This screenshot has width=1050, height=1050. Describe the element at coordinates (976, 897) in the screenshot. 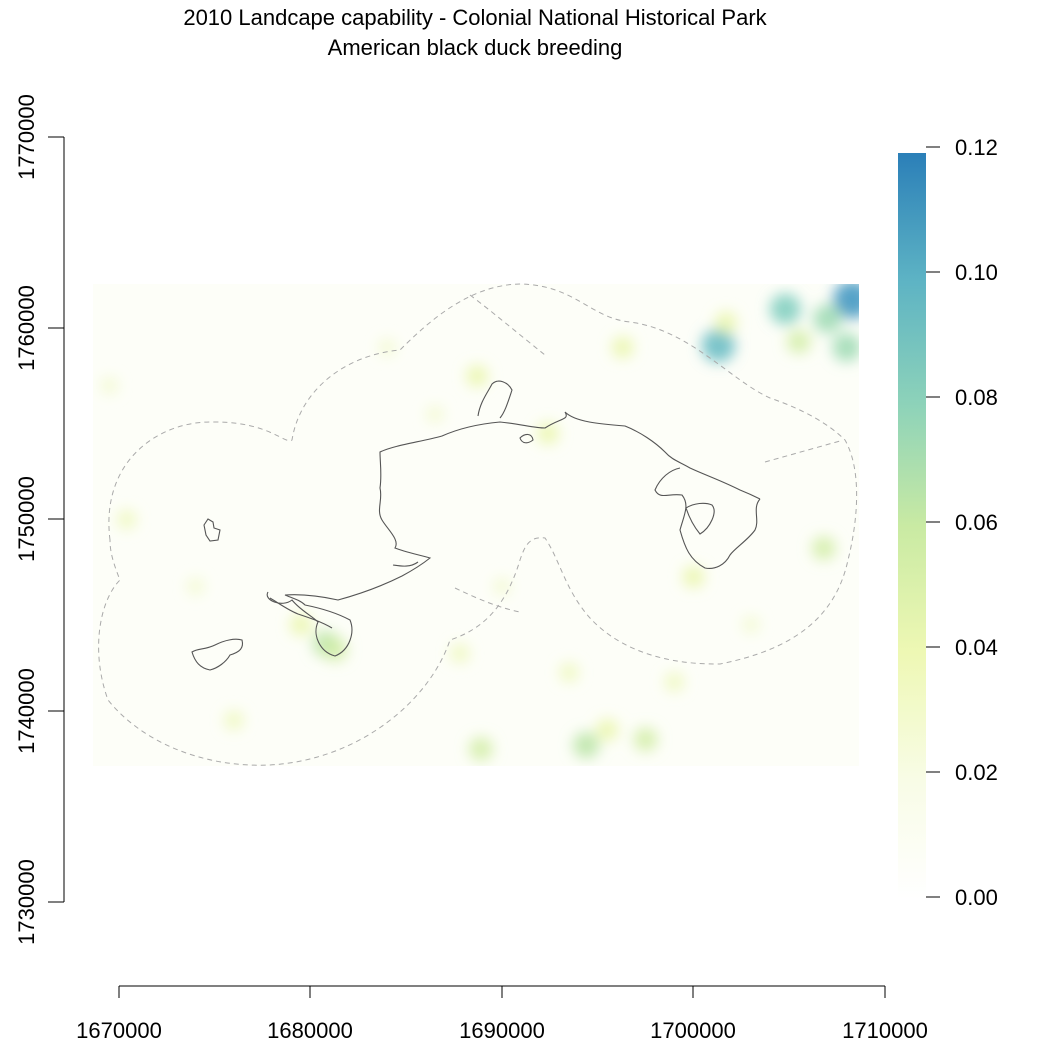

I see `legend-tick-label: 0.00` at that location.